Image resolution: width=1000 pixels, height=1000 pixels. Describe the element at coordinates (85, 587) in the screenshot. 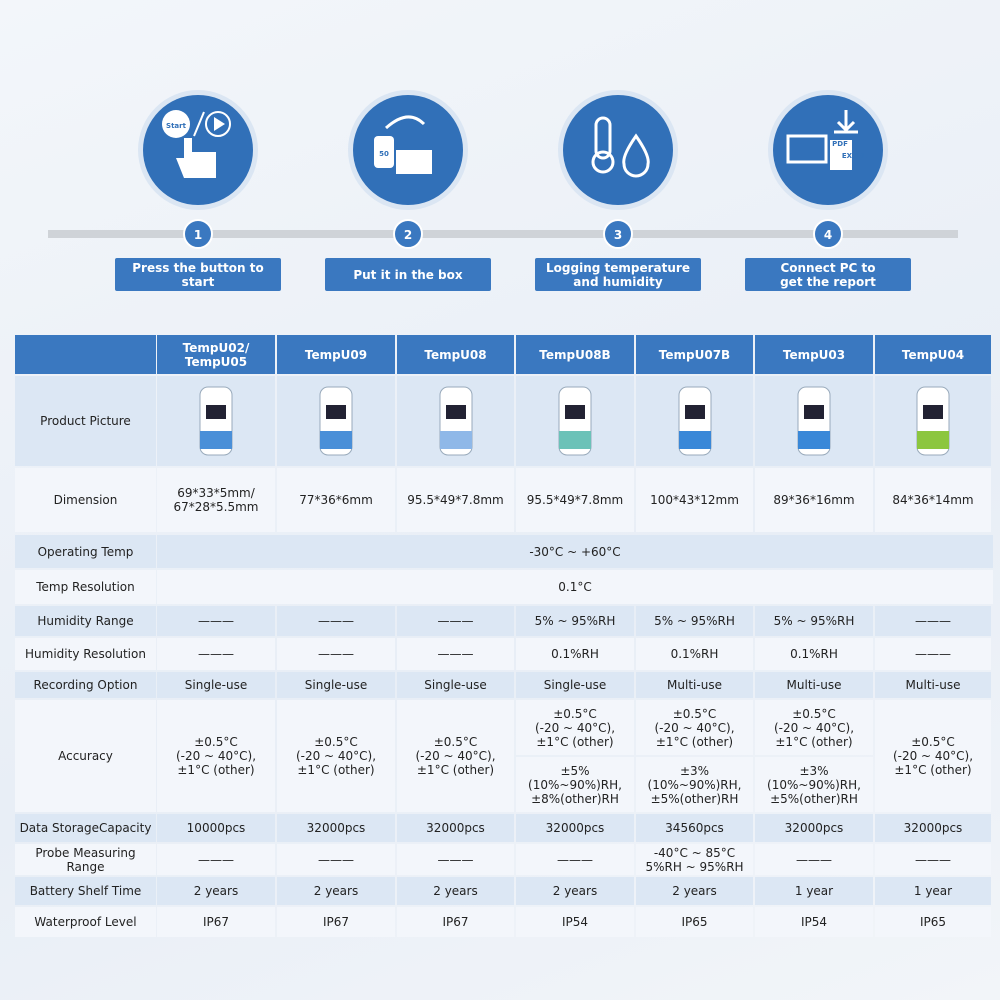

I see `row-label: Temp Resolution` at that location.